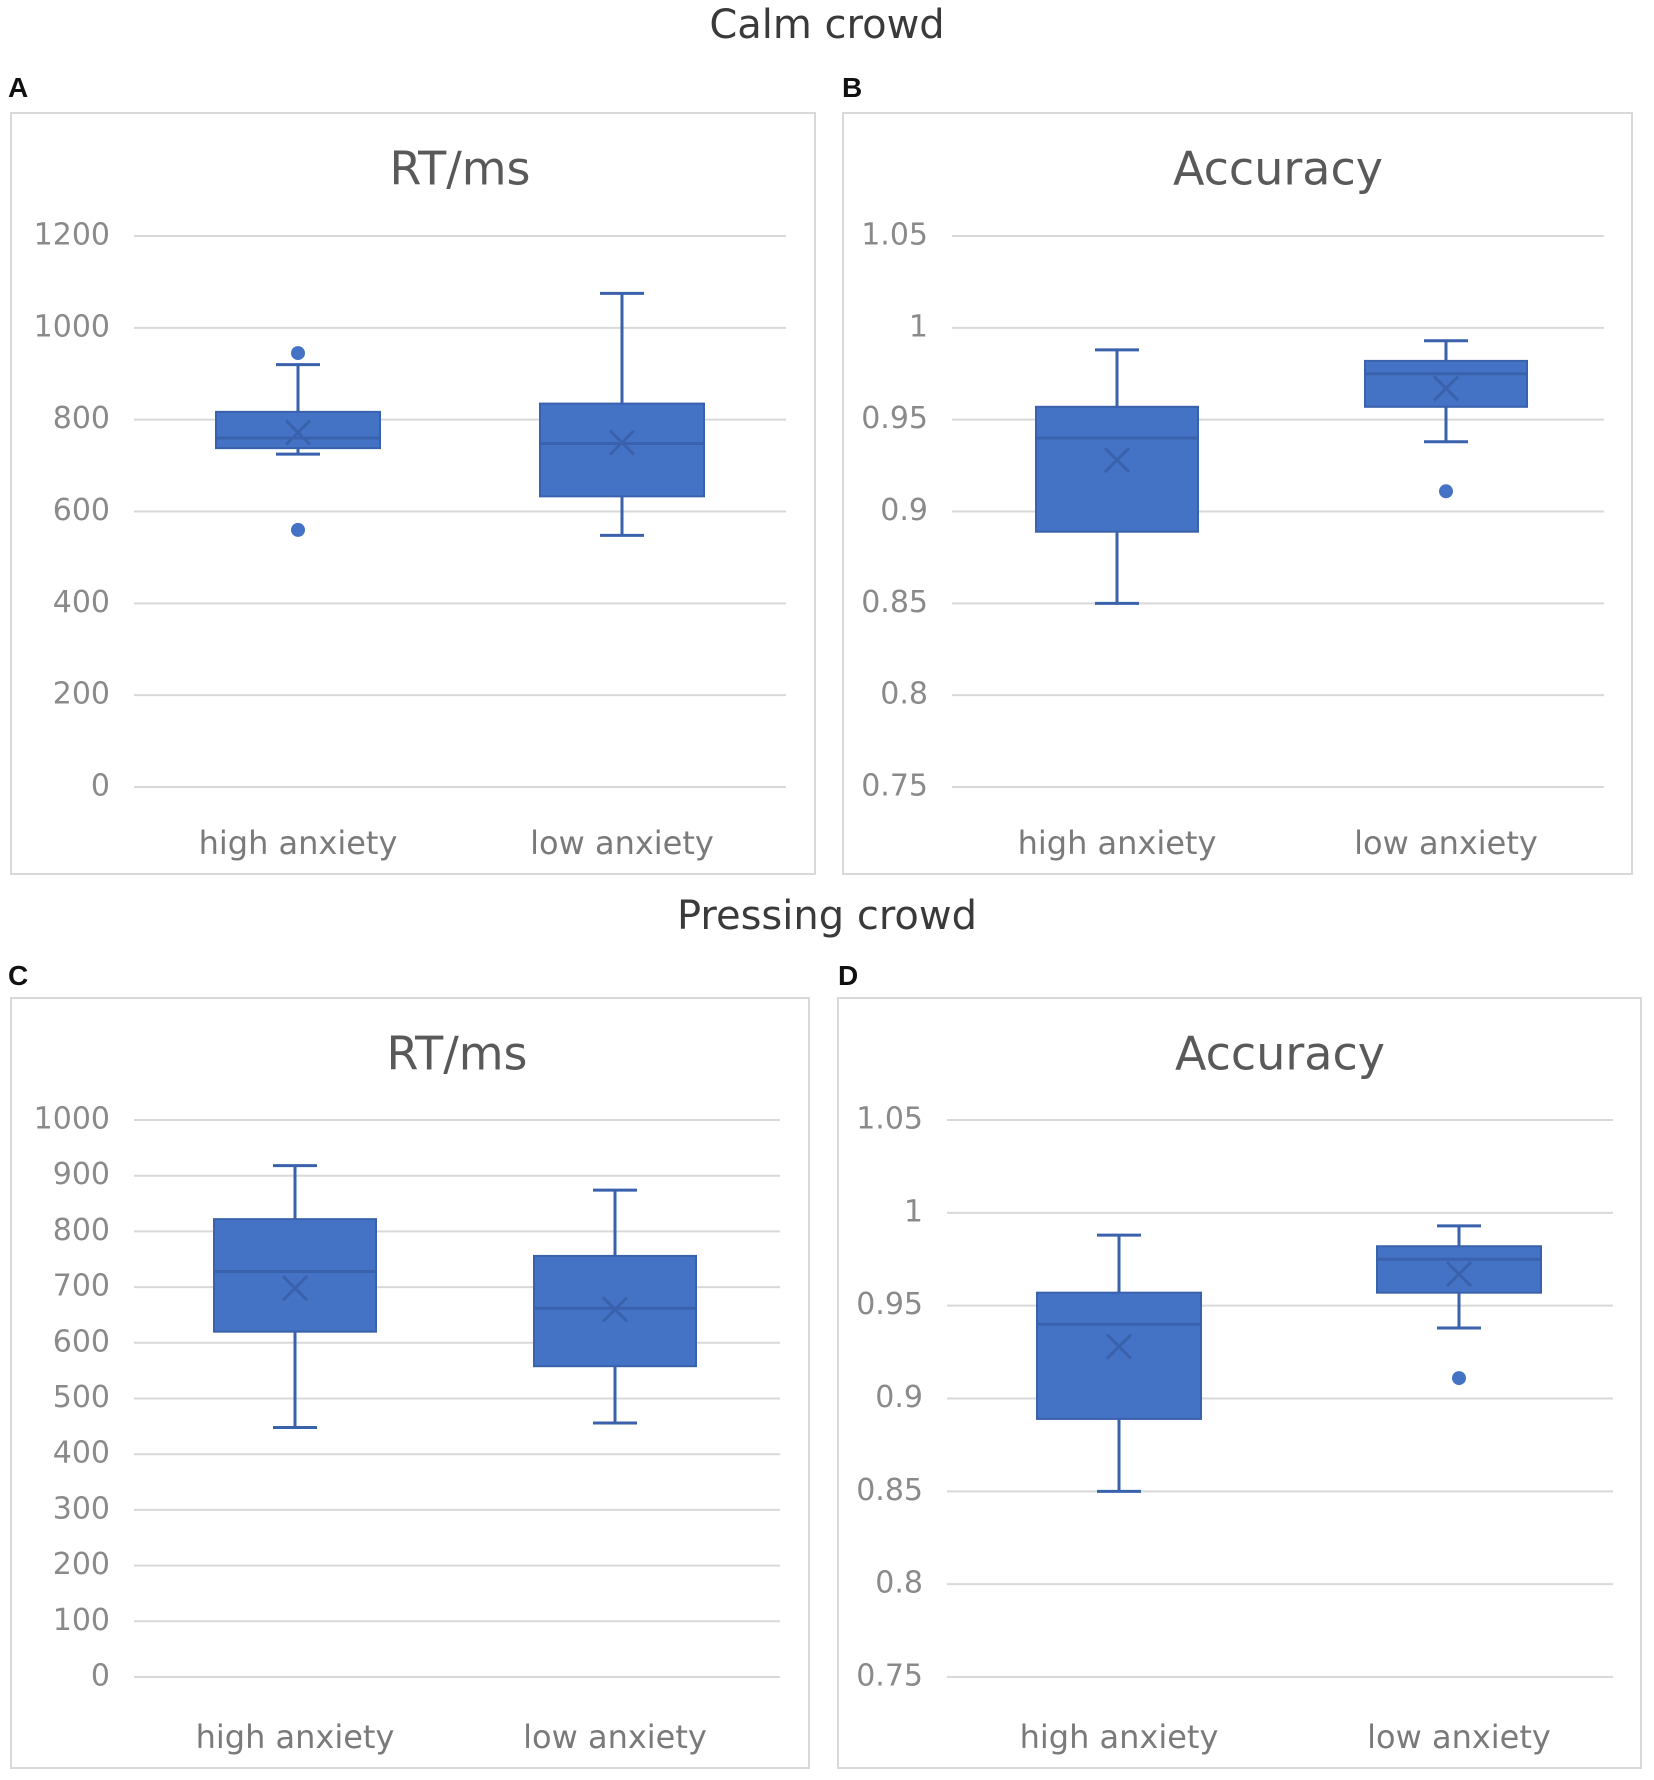 This screenshot has height=1780, width=1654. What do you see at coordinates (848, 975) in the screenshot?
I see `panel-letter-d: D` at bounding box center [848, 975].